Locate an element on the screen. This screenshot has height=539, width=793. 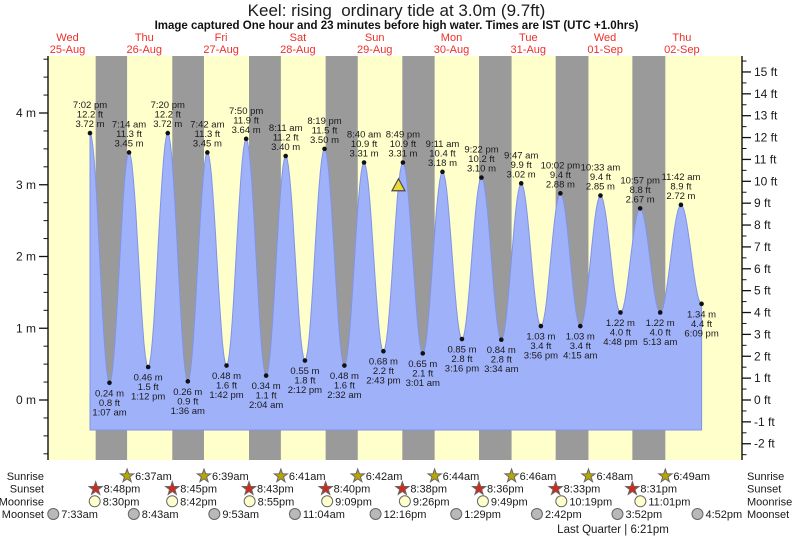
astro-time-label: 8:48pm is located at coordinates (122, 490).